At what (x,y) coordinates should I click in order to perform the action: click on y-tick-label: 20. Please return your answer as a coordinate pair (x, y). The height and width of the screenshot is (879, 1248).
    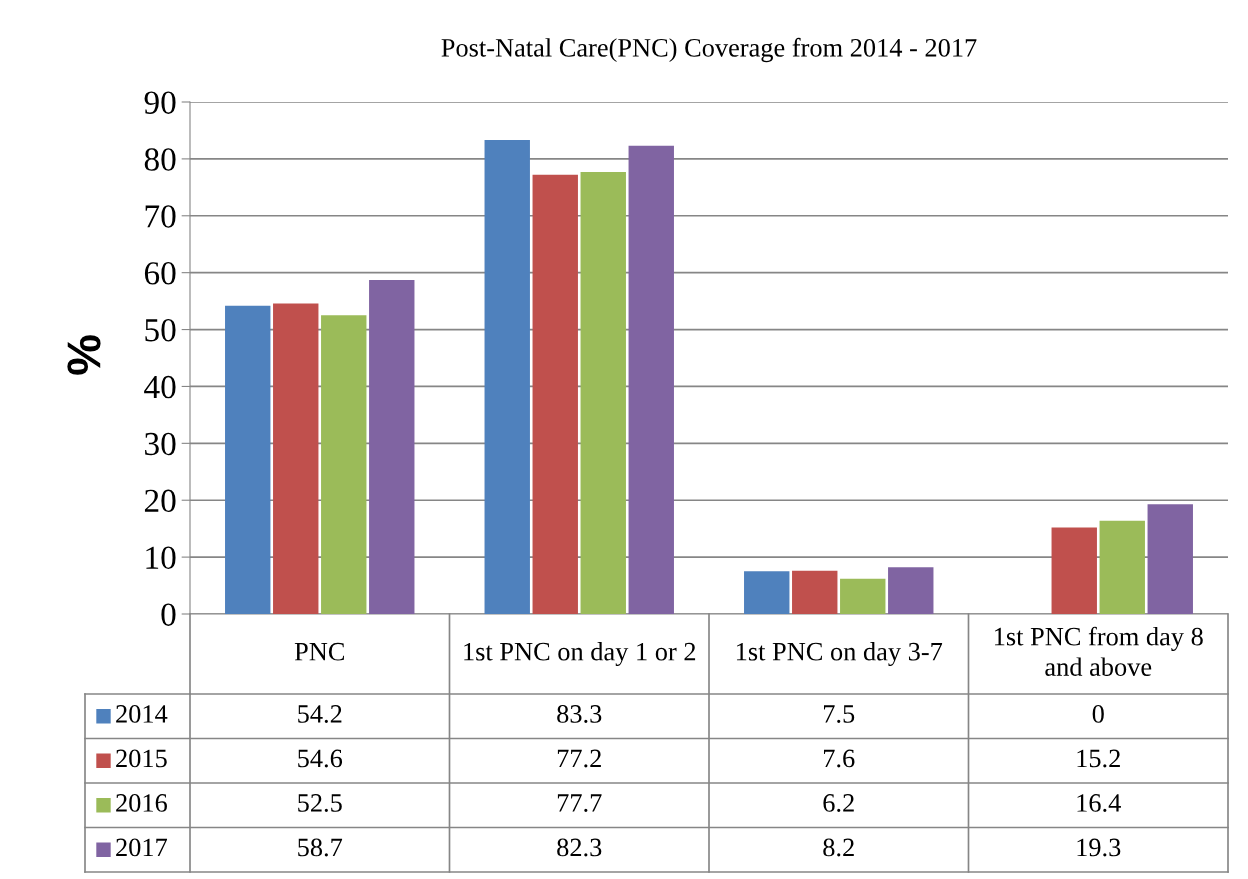
    Looking at the image, I should click on (160, 501).